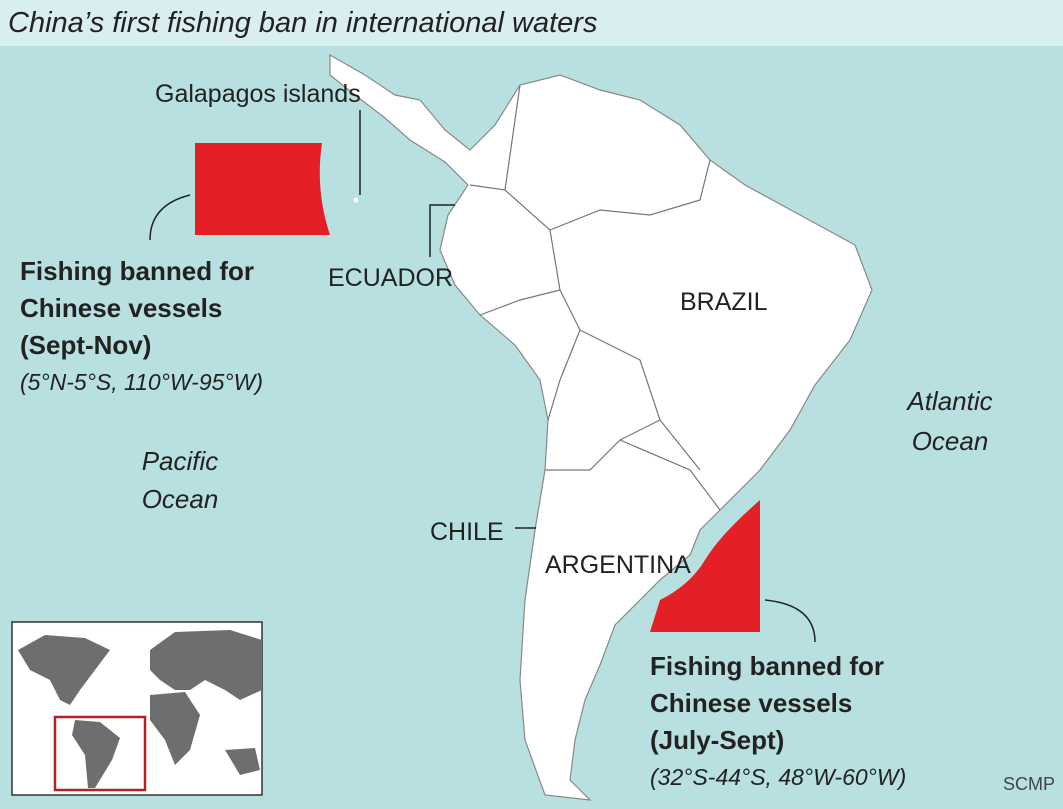  Describe the element at coordinates (717, 740) in the screenshot. I see `zone-heading: (July-Sept)` at that location.